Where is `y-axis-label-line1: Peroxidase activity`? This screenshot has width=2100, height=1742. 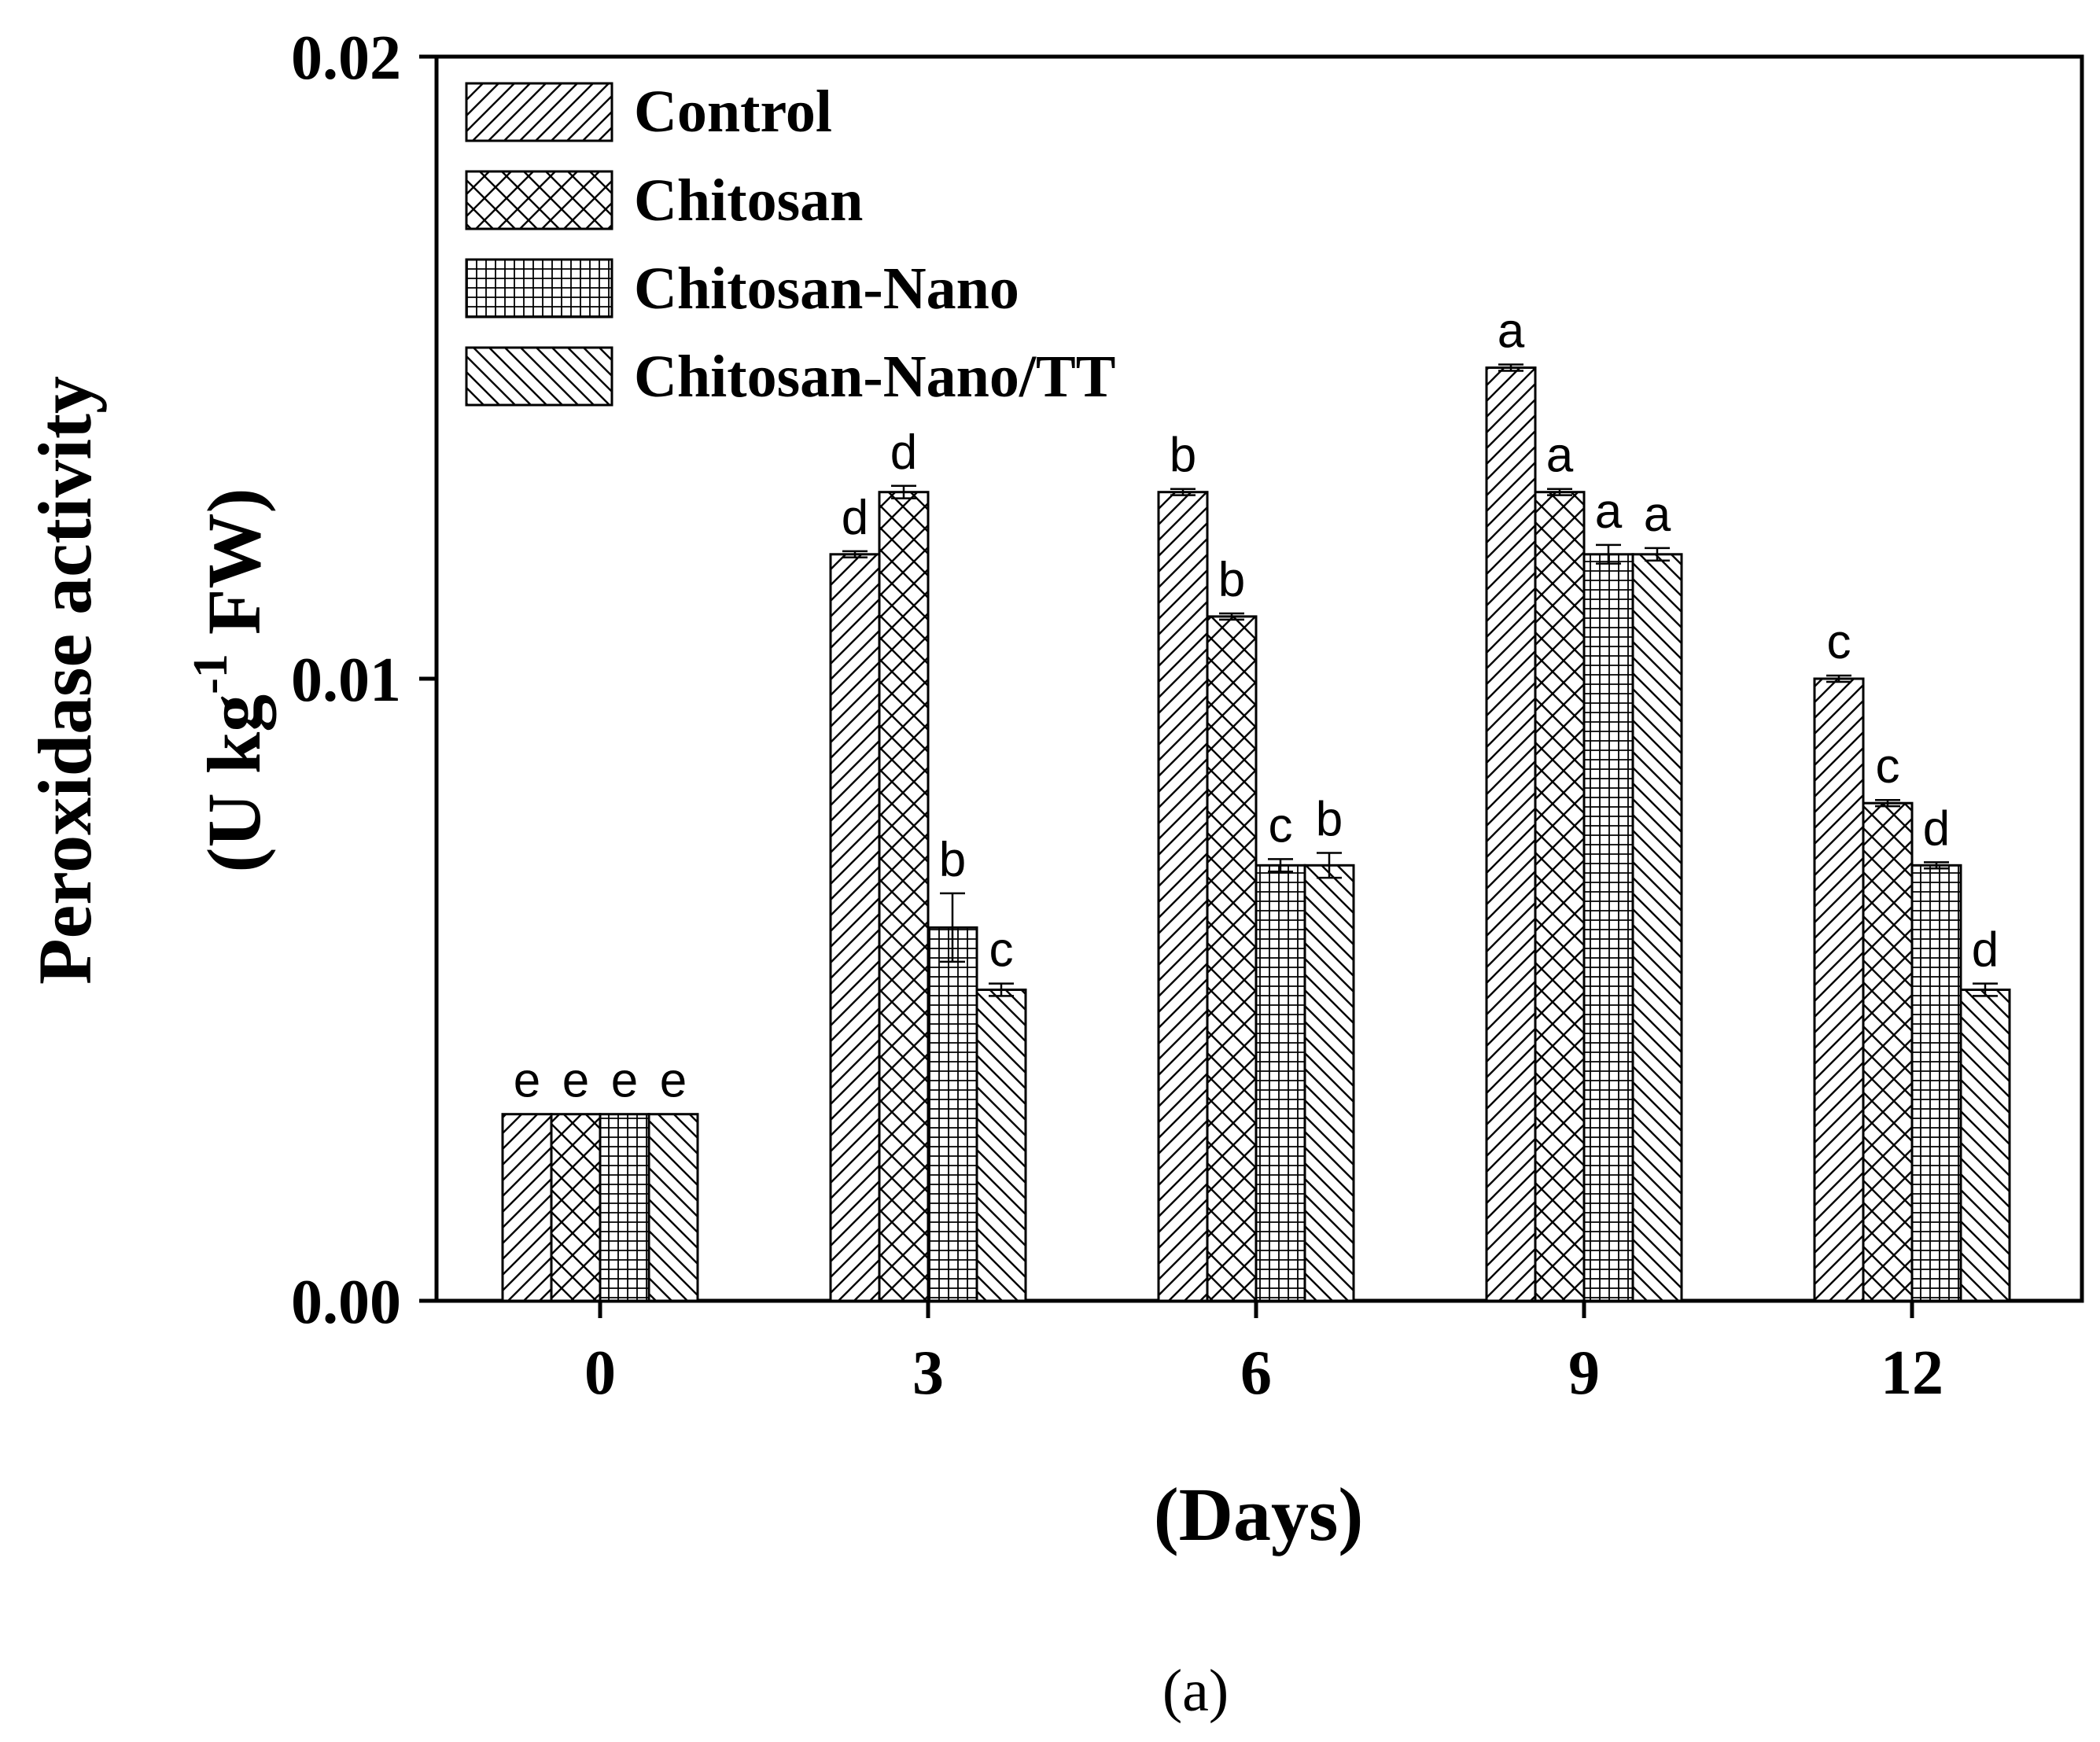
y-axis-label-line1: Peroxidase activity is located at coordinates (65, 680).